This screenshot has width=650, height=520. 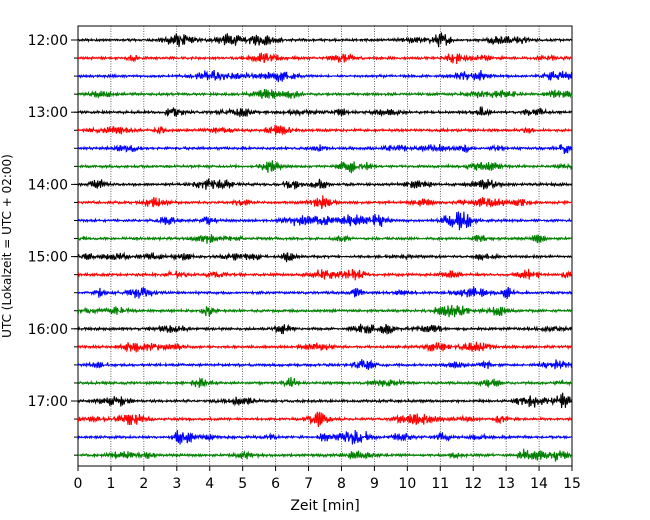 What do you see at coordinates (143, 484) in the screenshot?
I see `x-tick-label: 2` at bounding box center [143, 484].